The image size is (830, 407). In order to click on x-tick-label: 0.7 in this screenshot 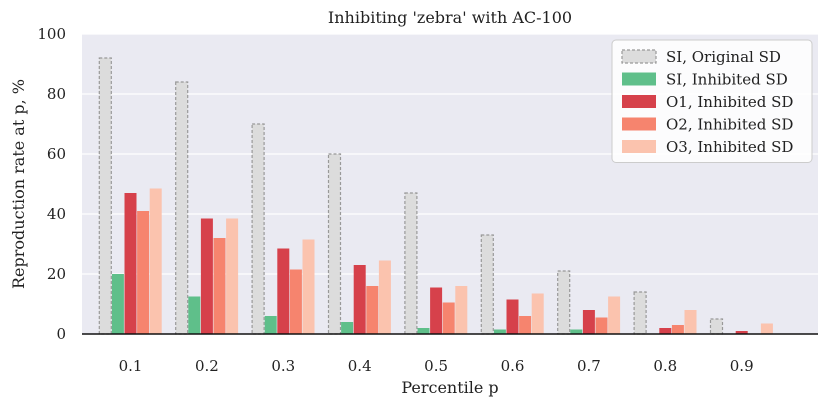, I will do `click(589, 366)`.